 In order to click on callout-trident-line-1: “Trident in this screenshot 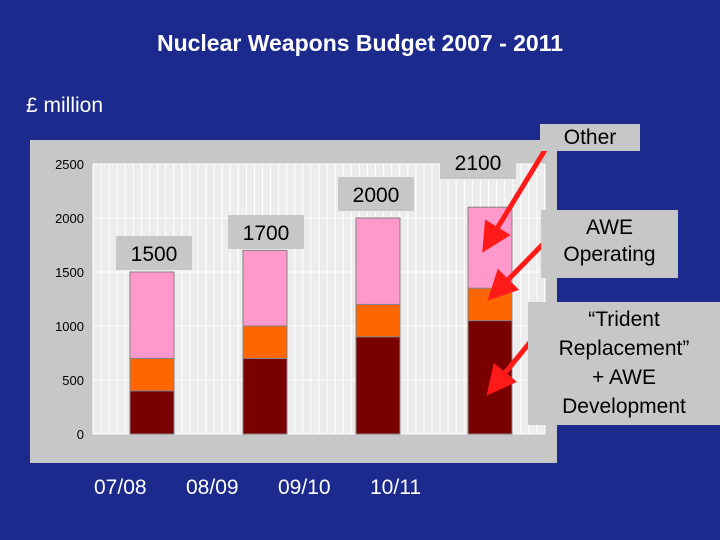, I will do `click(624, 319)`.